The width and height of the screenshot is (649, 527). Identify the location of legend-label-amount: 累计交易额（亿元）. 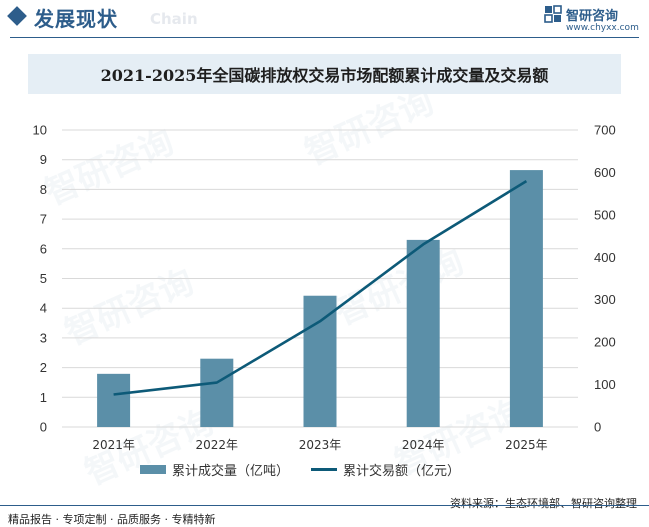
(402, 471).